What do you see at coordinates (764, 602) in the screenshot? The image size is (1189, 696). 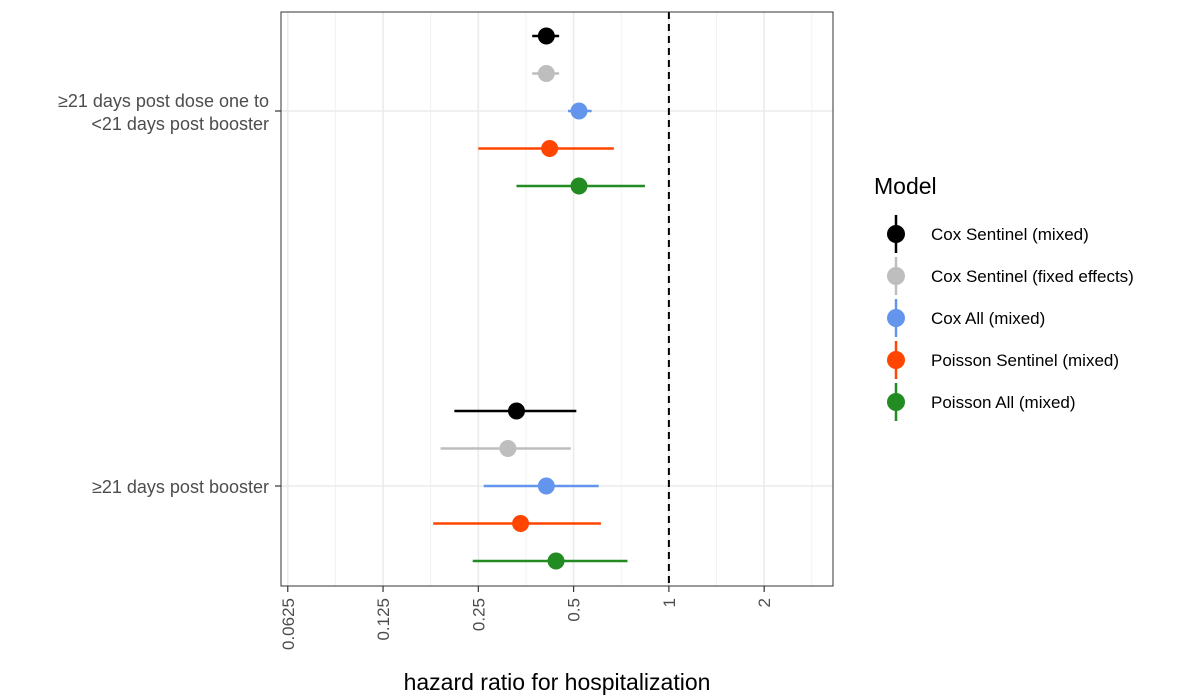 I see `x-tick-label: 2` at bounding box center [764, 602].